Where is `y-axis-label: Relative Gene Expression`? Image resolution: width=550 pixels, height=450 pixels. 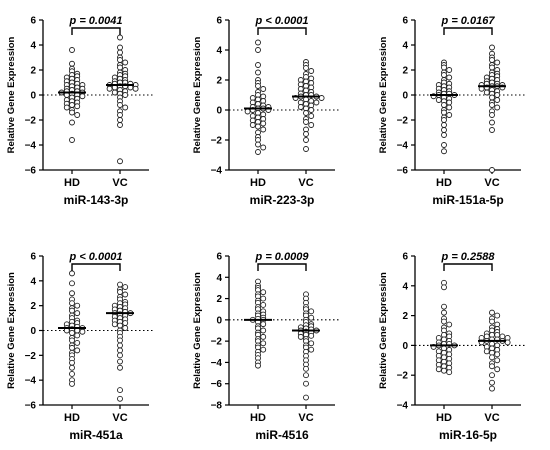
y-axis-label: Relative Gene Expression is located at coordinates (11, 94).